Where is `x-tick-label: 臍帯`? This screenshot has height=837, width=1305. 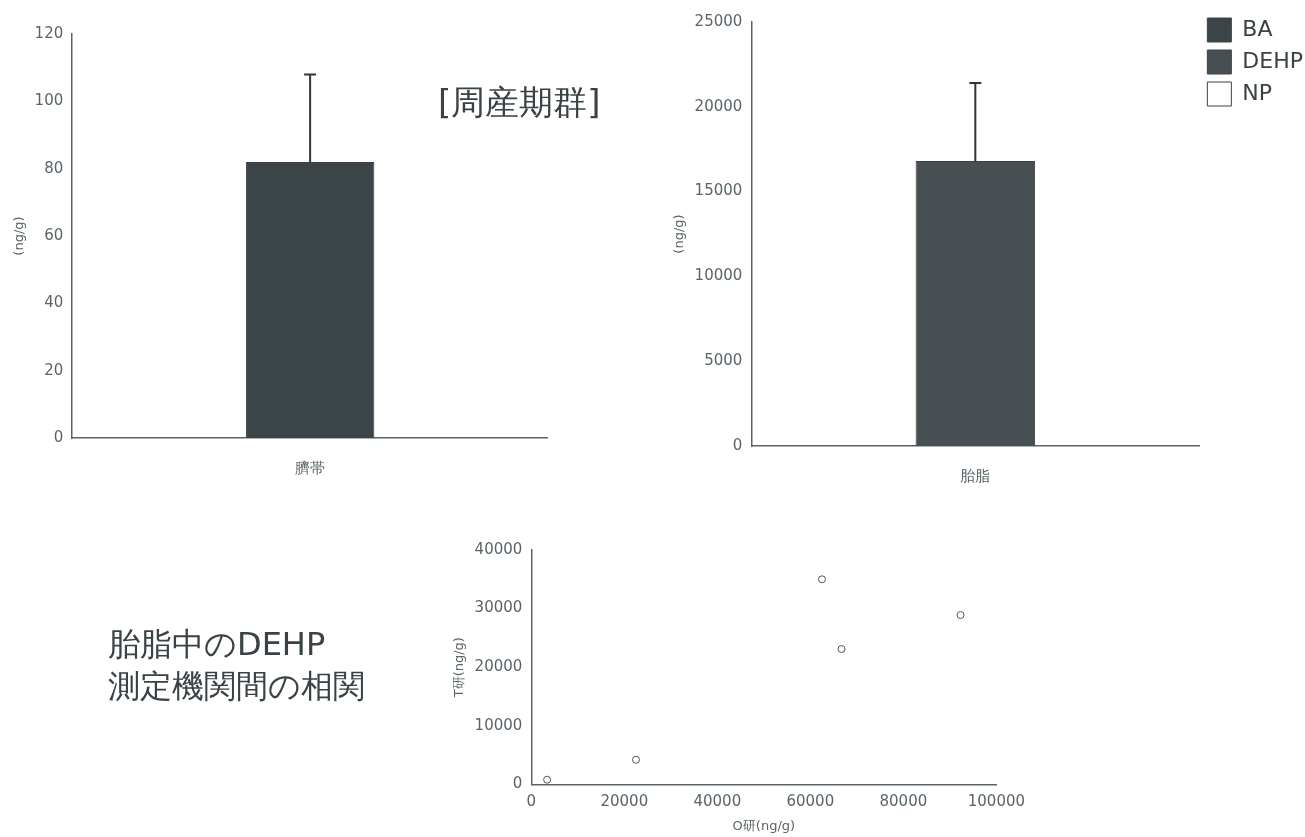
x-tick-label: 臍帯 is located at coordinates (310, 467).